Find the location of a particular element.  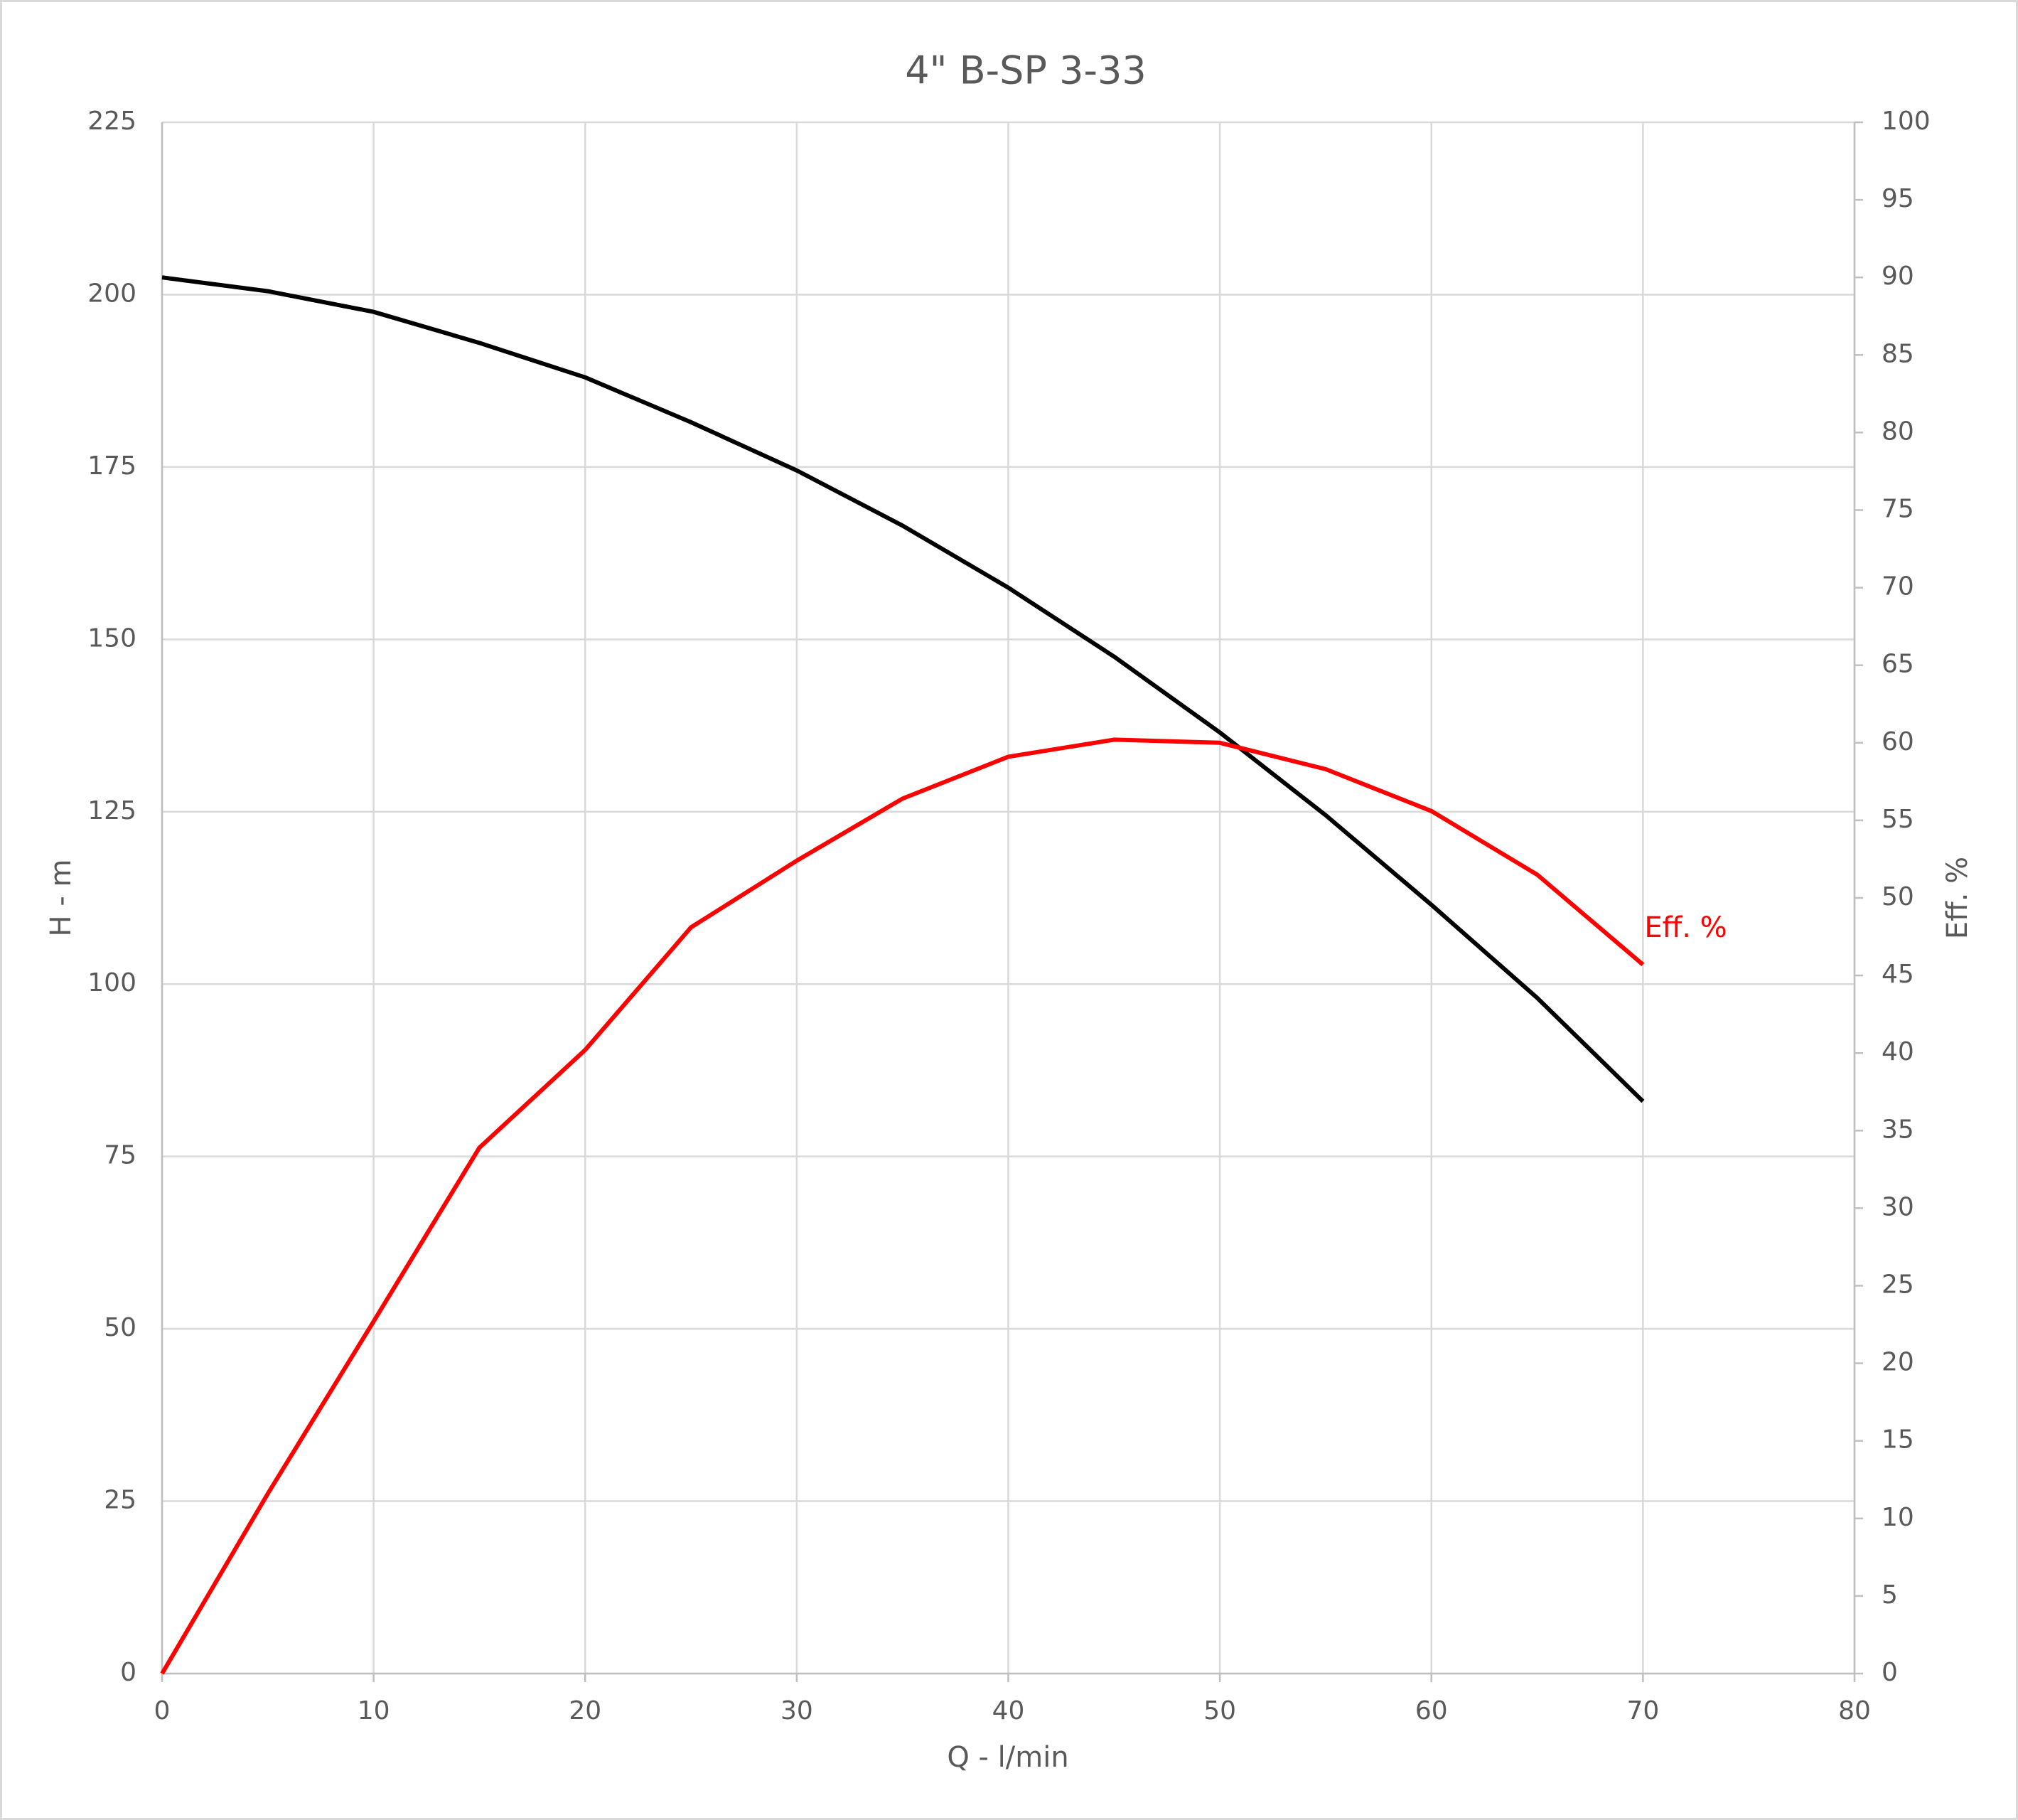

y2-tick-label: 55 is located at coordinates (1898, 819).